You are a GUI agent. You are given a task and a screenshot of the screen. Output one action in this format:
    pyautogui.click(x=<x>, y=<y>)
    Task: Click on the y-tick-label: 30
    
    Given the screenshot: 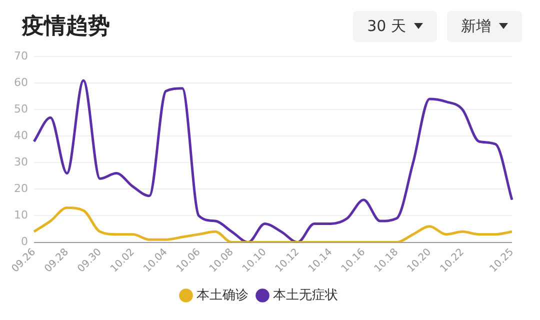 What is the action you would take?
    pyautogui.click(x=21, y=162)
    